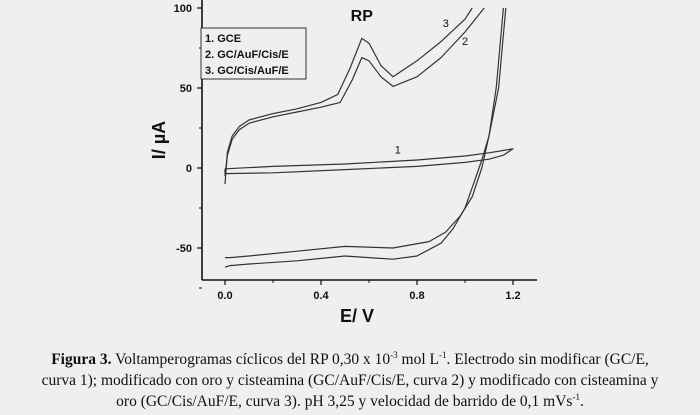  What do you see at coordinates (512, 296) in the screenshot?
I see `x-tick-label: 1.2` at bounding box center [512, 296].